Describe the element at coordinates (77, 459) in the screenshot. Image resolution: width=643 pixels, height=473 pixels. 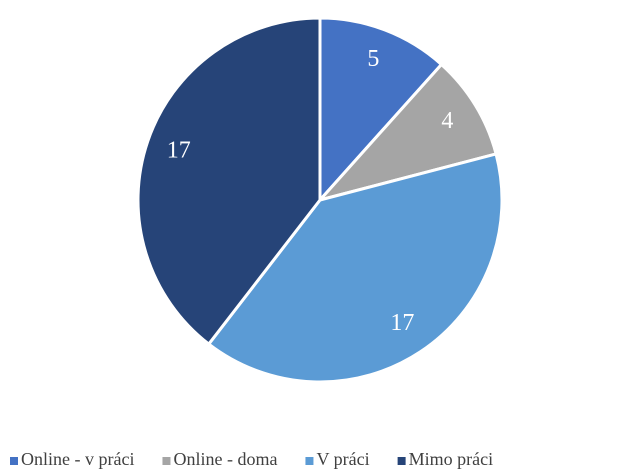
I see `legend-label: Online - v práci` at that location.